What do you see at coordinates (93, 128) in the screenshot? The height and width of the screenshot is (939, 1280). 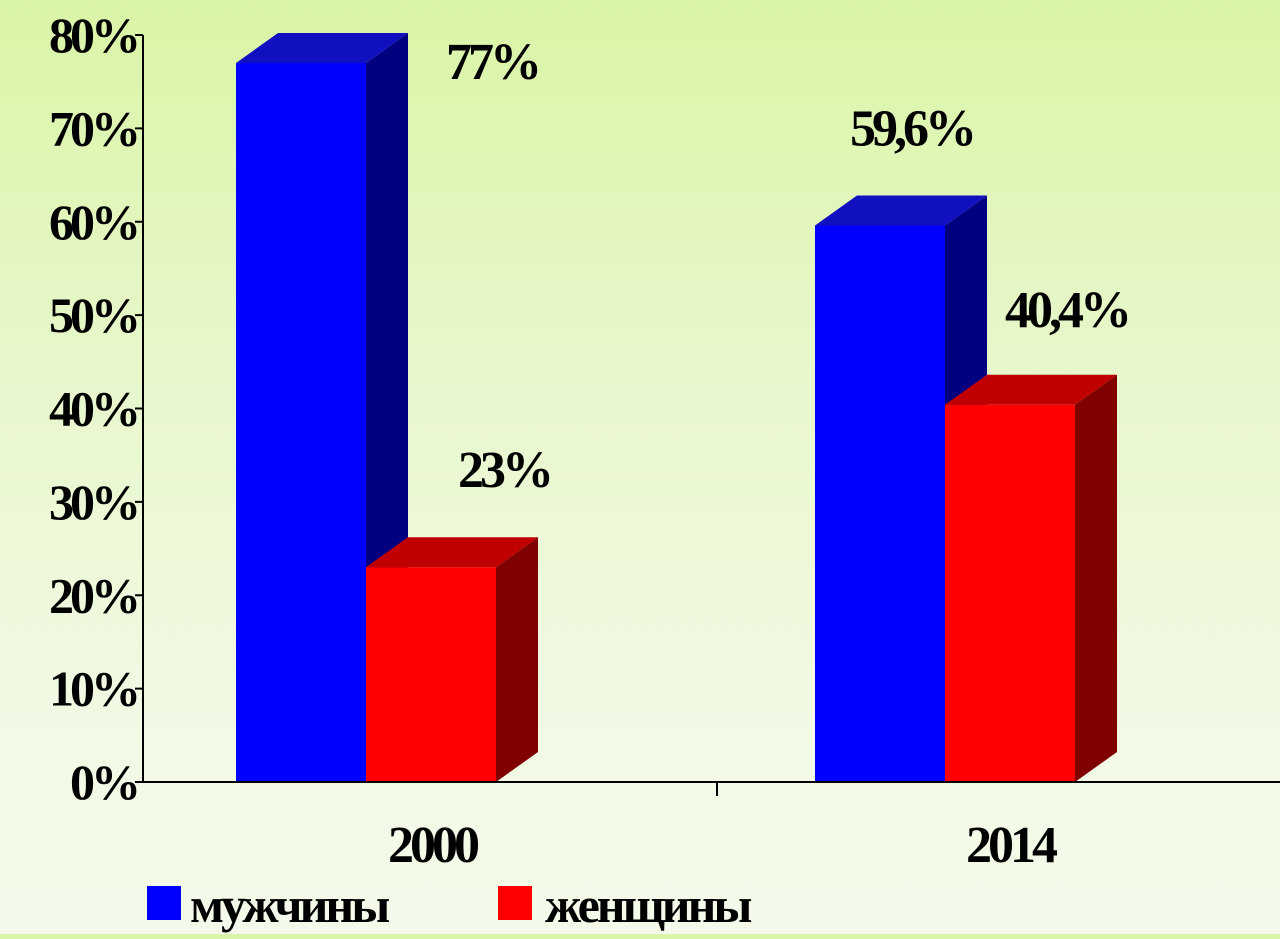 I see `y-tick-label: 70%` at bounding box center [93, 128].